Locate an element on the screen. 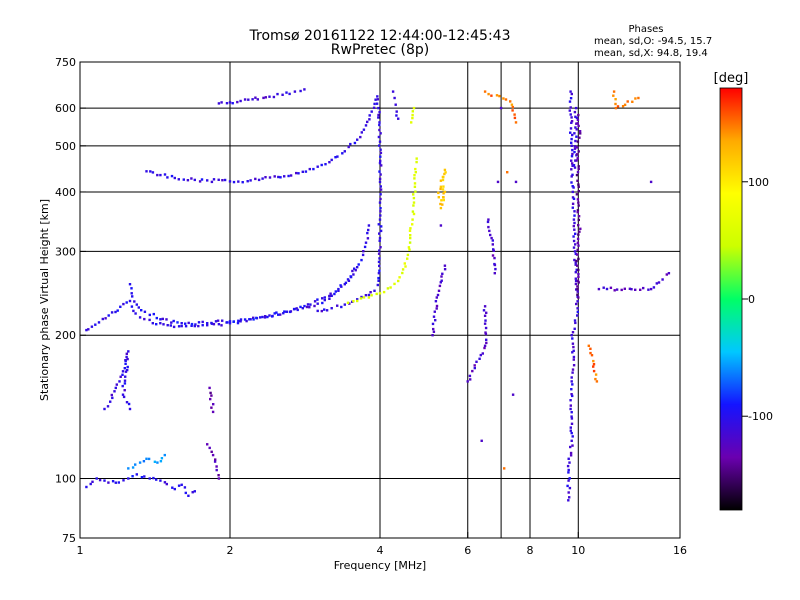  x-axis-label: Frequency [MHz] is located at coordinates (380, 565).